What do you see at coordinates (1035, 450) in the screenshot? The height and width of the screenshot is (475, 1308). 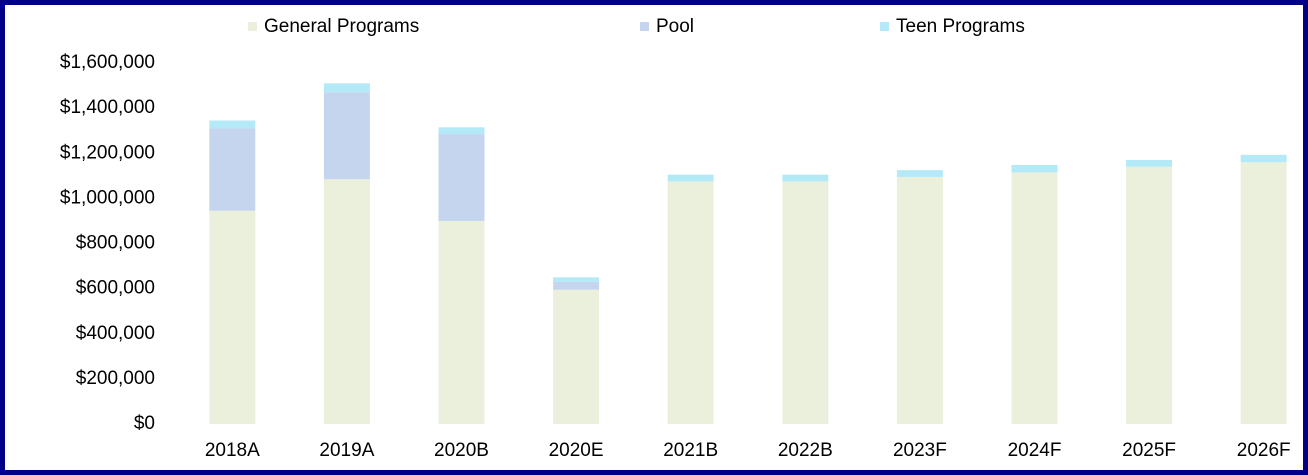 I see `x-tick-label: 2024F` at bounding box center [1035, 450].